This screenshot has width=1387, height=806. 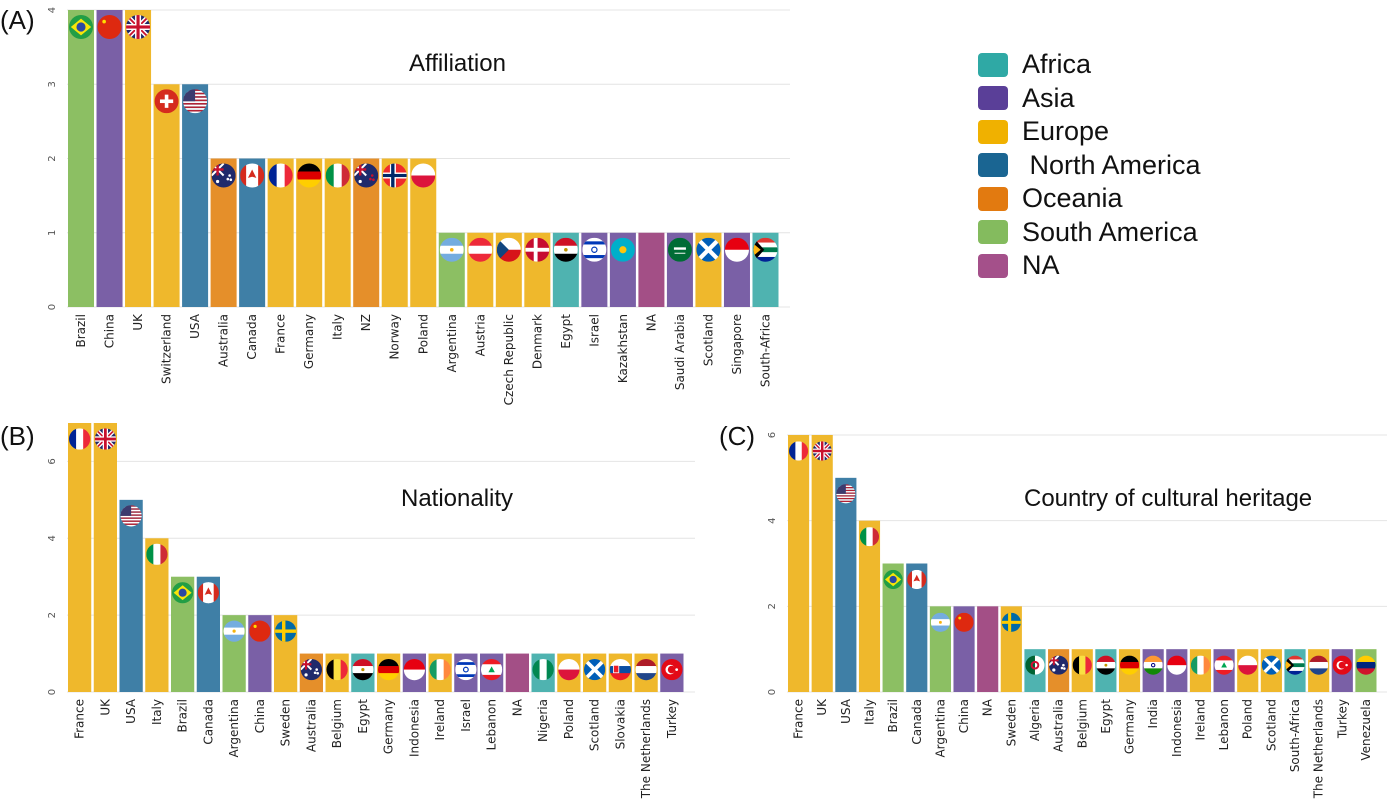 What do you see at coordinates (440, 720) in the screenshot?
I see `x-tick-label: Ireland` at bounding box center [440, 720].